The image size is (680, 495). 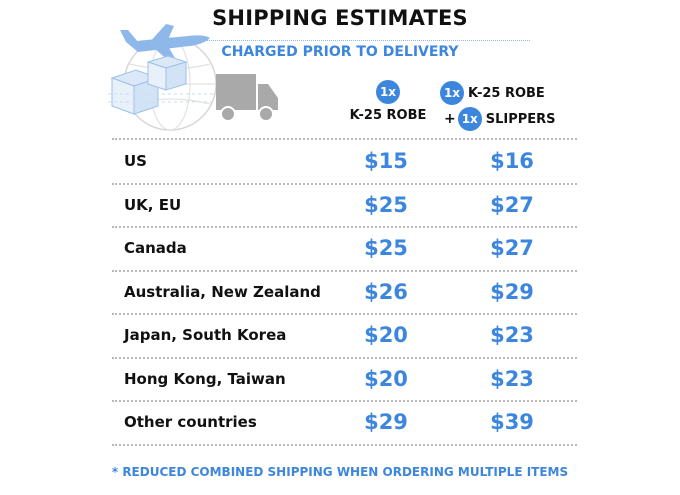 I want to click on table-row: Other countries $29 $39, so click(x=344, y=422).